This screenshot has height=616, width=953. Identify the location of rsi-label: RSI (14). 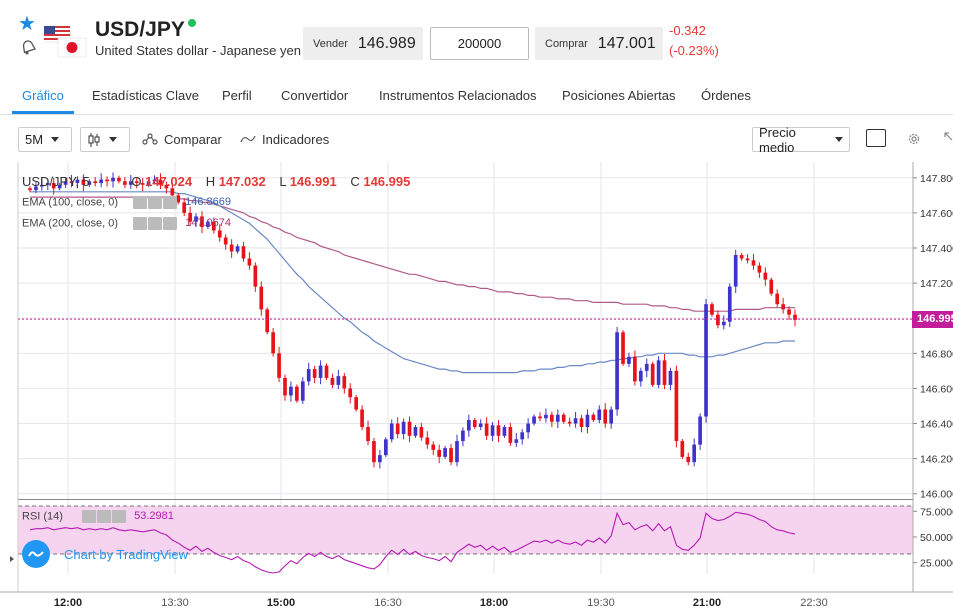
(42, 516).